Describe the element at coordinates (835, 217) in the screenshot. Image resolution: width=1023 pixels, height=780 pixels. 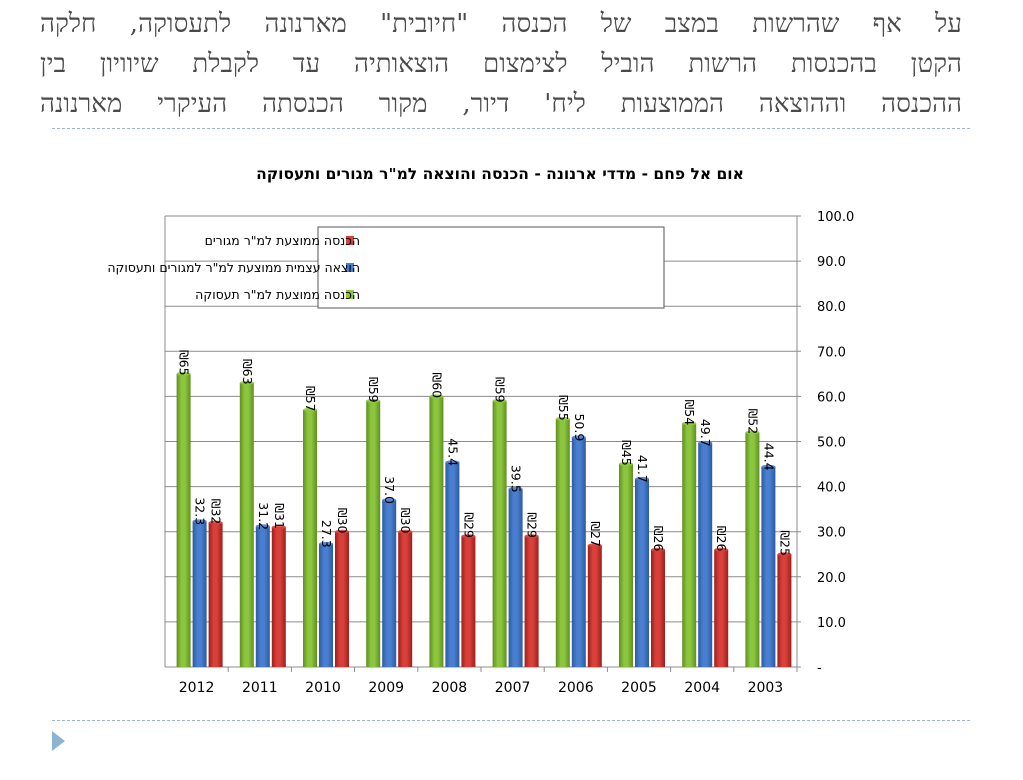
I see `y-tick-label: 100.0` at that location.